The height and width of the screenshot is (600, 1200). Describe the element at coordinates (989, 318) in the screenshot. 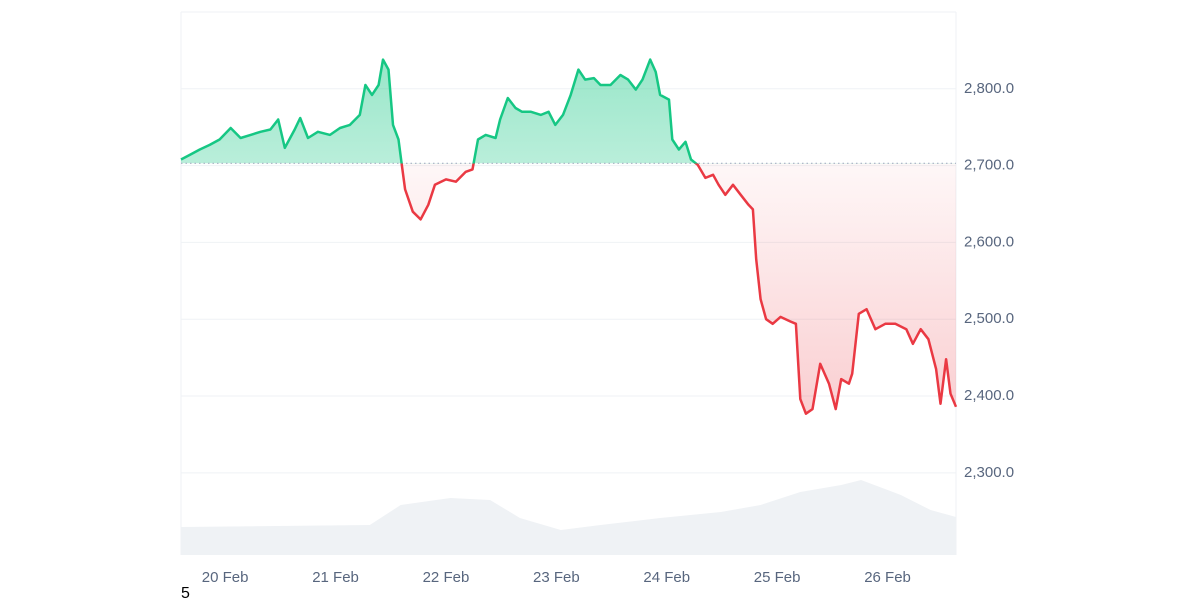

I see `y-tick-label: 2,500.0` at that location.